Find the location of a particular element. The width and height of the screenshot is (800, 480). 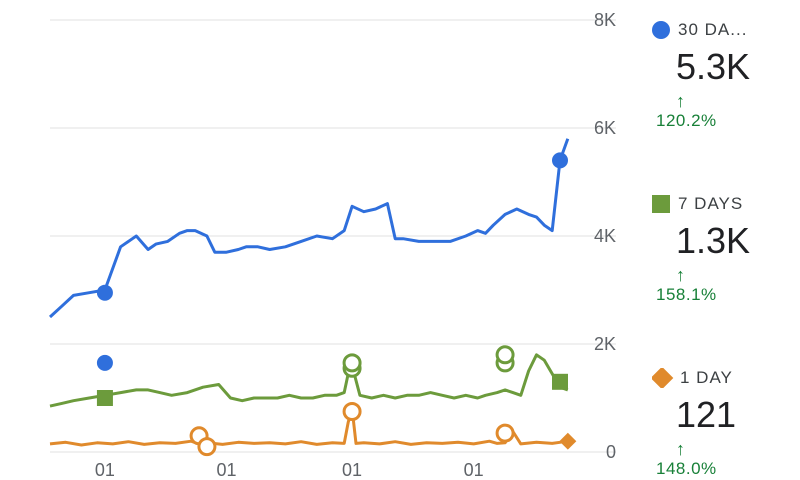

series-end-marker-1d is located at coordinates (568, 441).